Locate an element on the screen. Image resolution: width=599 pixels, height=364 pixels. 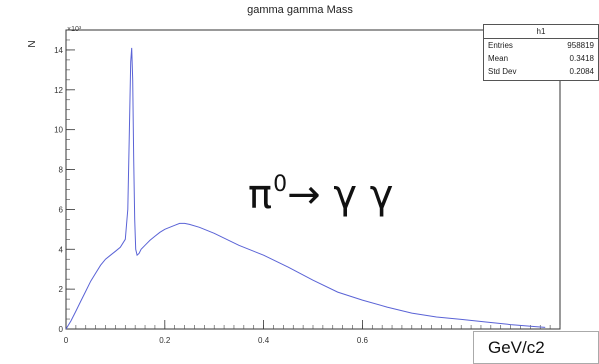
x-tick-label: 0.6 is located at coordinates (363, 340).